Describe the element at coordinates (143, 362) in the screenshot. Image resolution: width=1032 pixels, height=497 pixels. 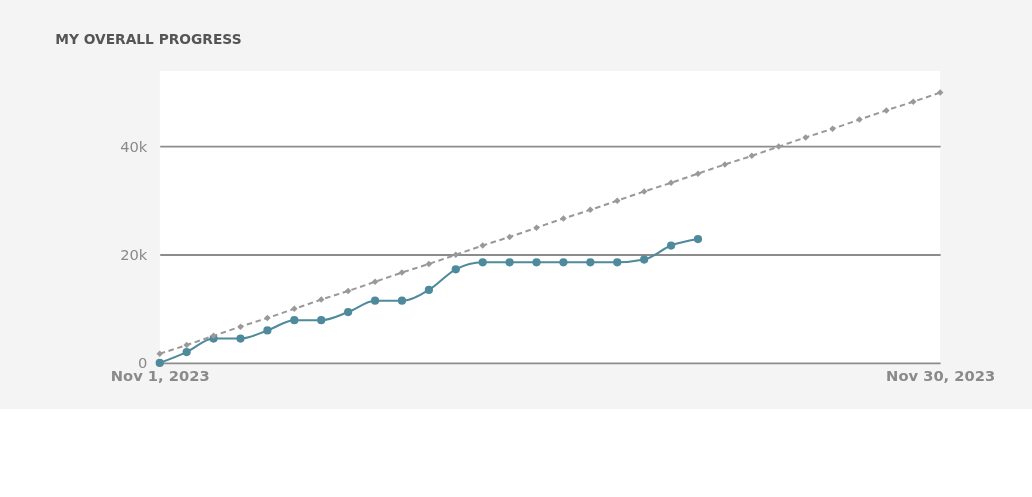
I see `y-tick-label: 0` at that location.